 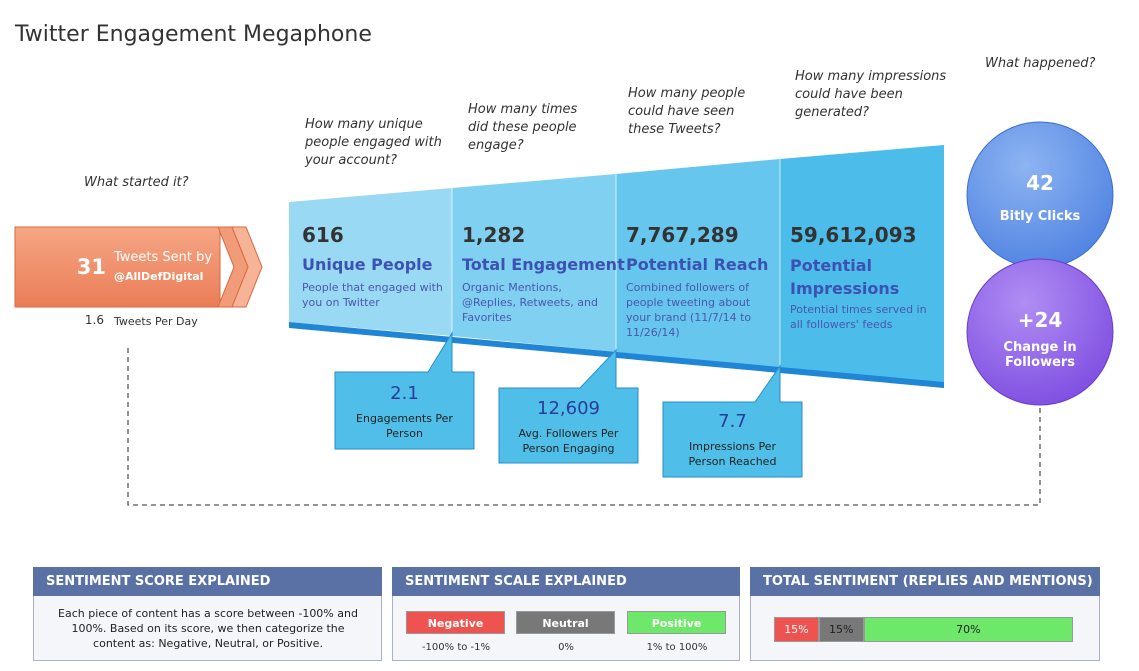 I want to click on callout-value: 12,609, so click(x=568, y=408).